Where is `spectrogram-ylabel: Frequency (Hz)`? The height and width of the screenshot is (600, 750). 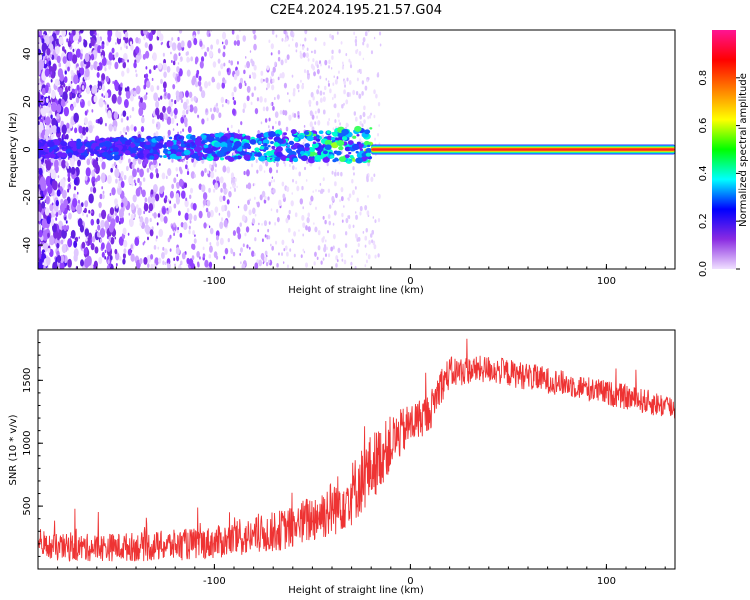
spectrogram-ylabel: Frequency (Hz) is located at coordinates (13, 150).